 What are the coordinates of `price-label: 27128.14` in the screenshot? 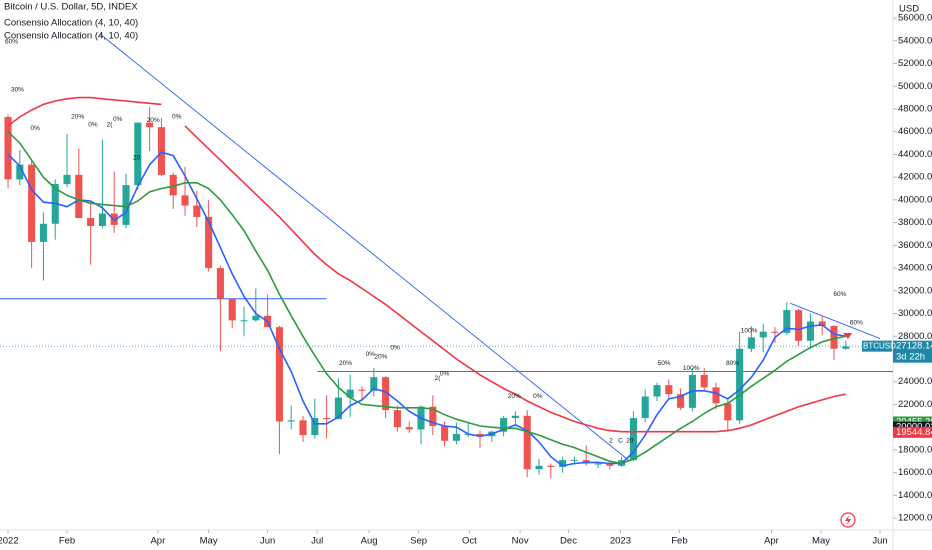 It's located at (914, 346).